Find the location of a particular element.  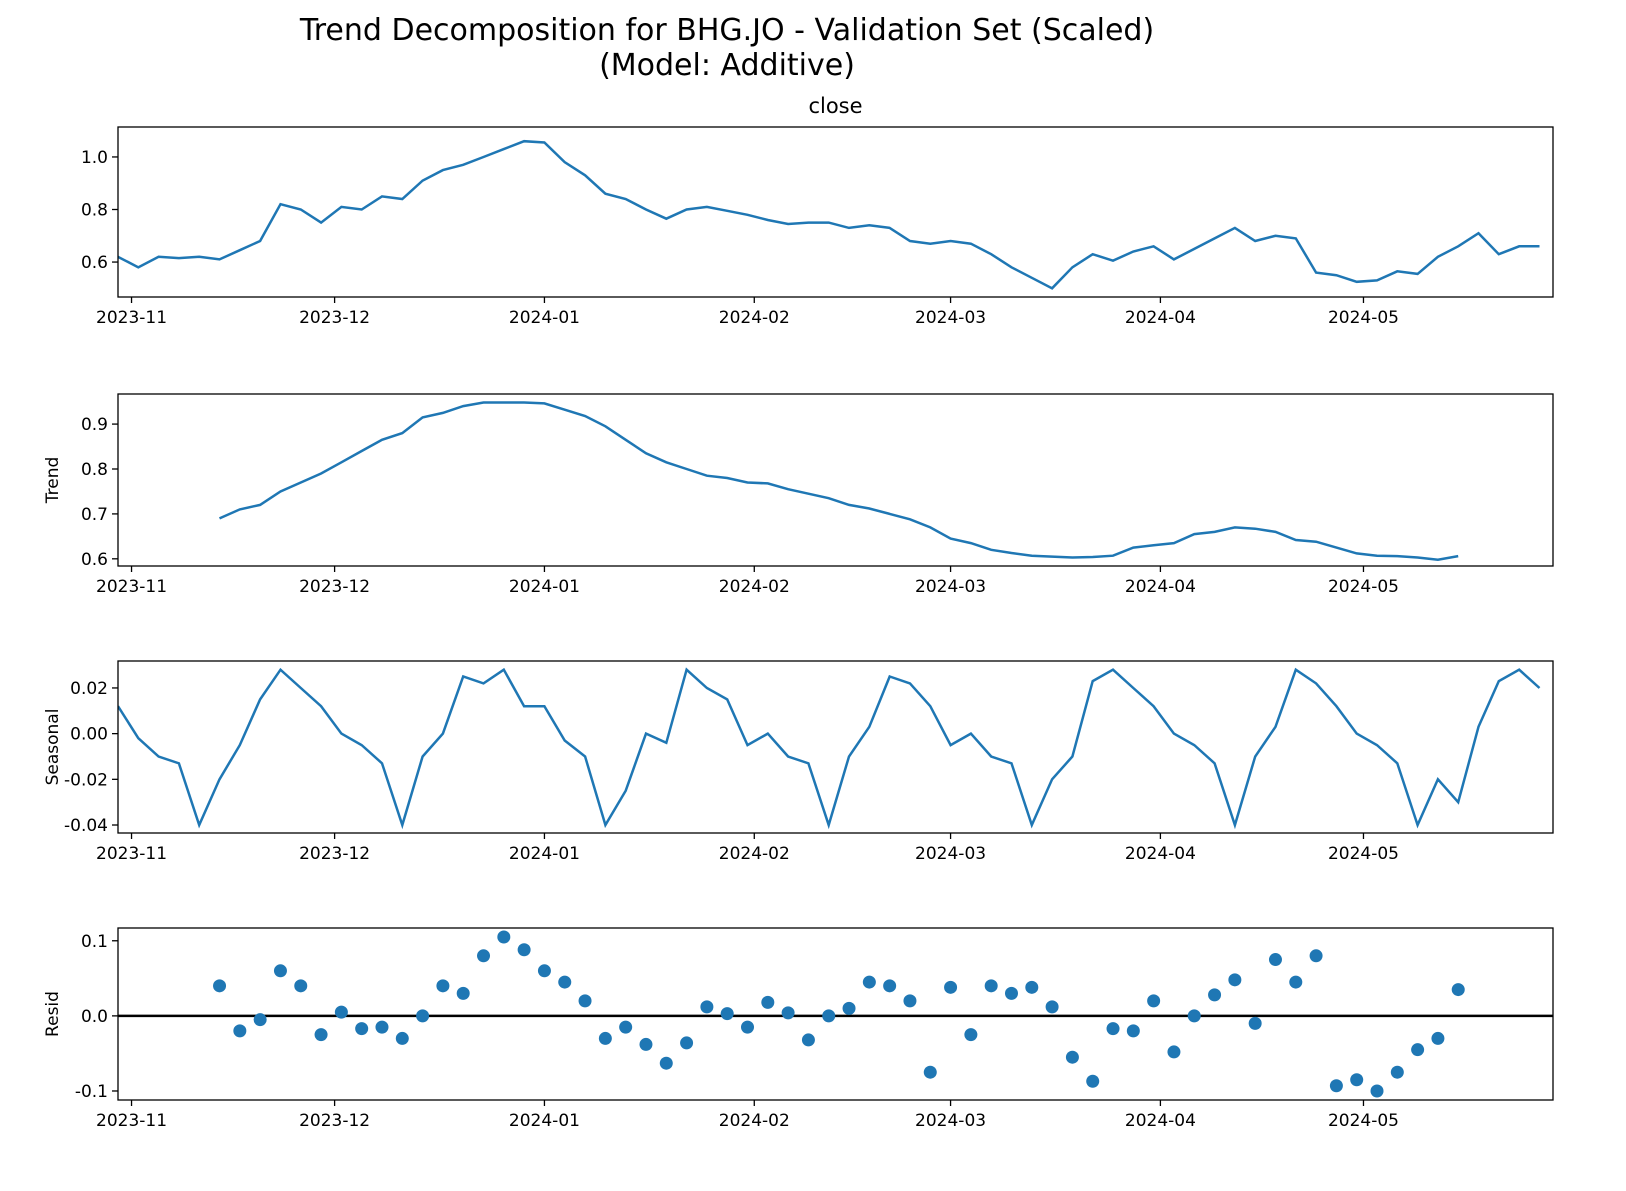

y-axis-label: Trend is located at coordinates (53, 481).